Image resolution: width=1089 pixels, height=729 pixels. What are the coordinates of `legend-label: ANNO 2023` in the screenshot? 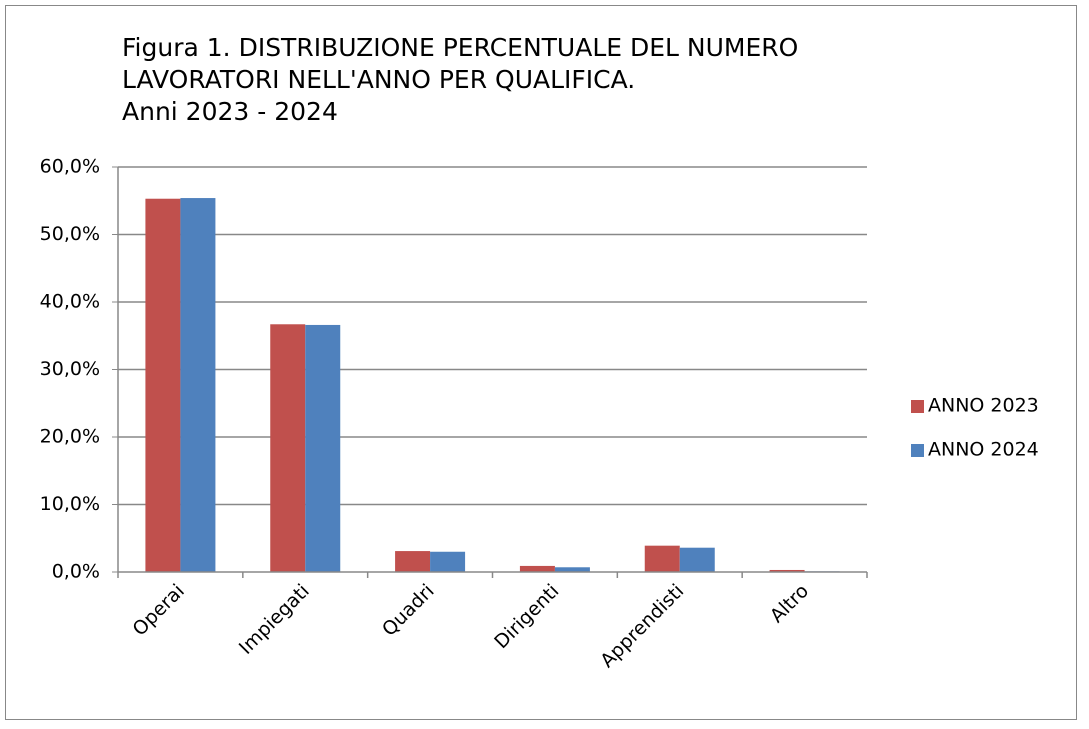 It's located at (983, 406).